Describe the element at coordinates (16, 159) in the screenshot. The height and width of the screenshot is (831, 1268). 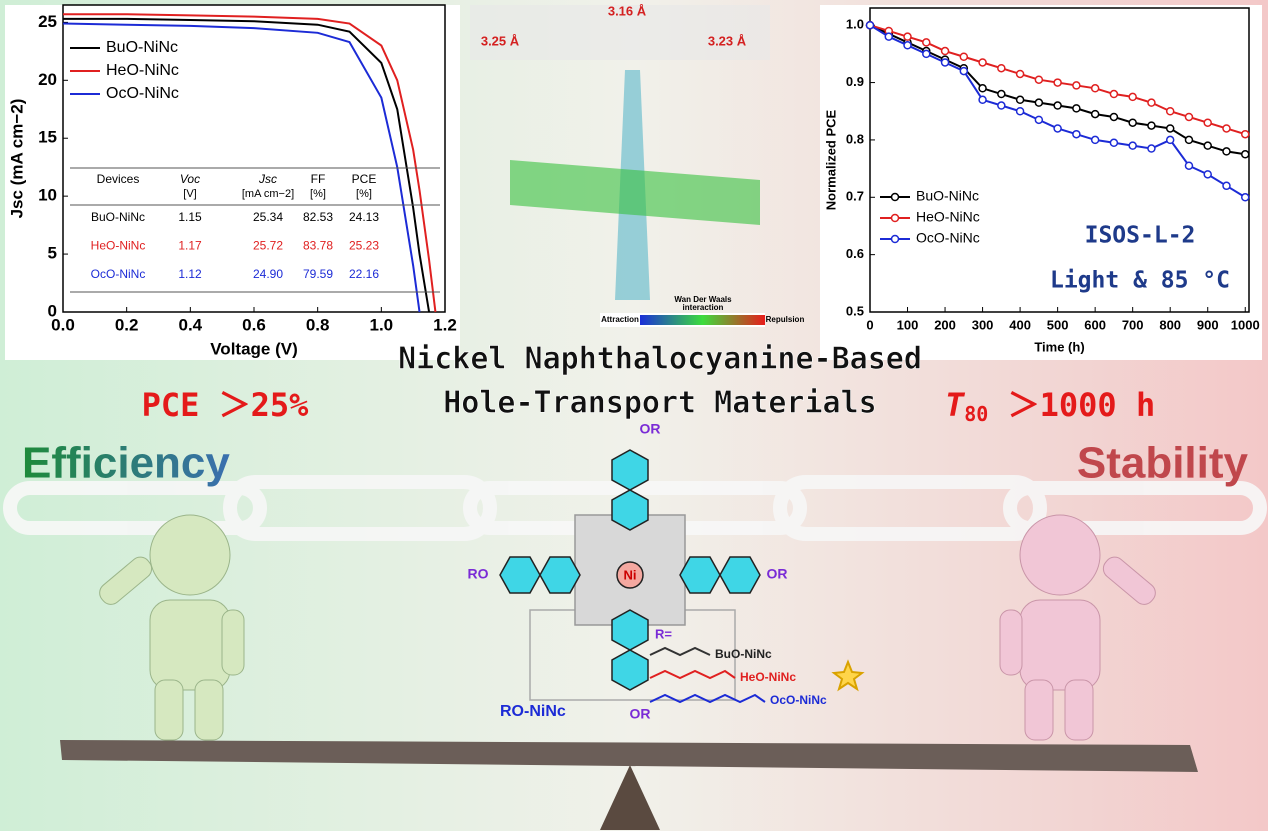
I see `y-axis-label: Jsc (mA cm−2)` at that location.